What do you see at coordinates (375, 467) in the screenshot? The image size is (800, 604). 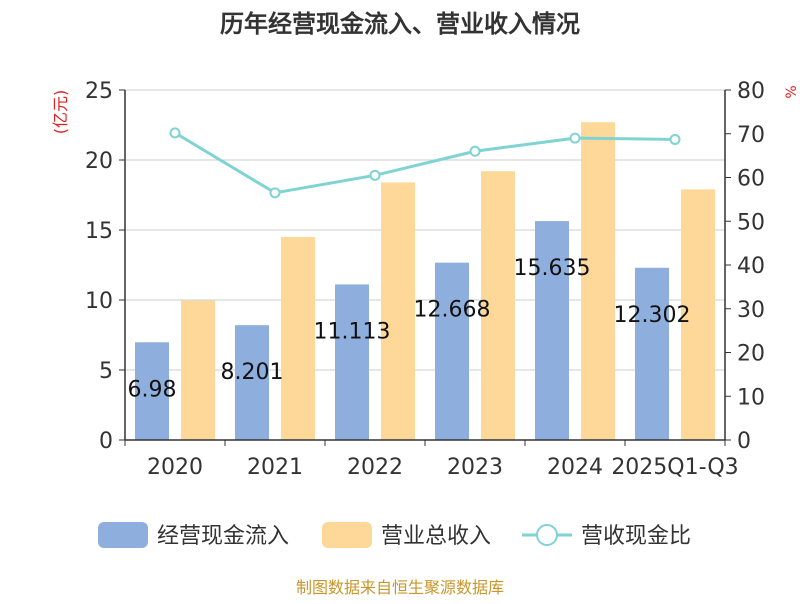 I see `x-tick-label: 2022` at bounding box center [375, 467].